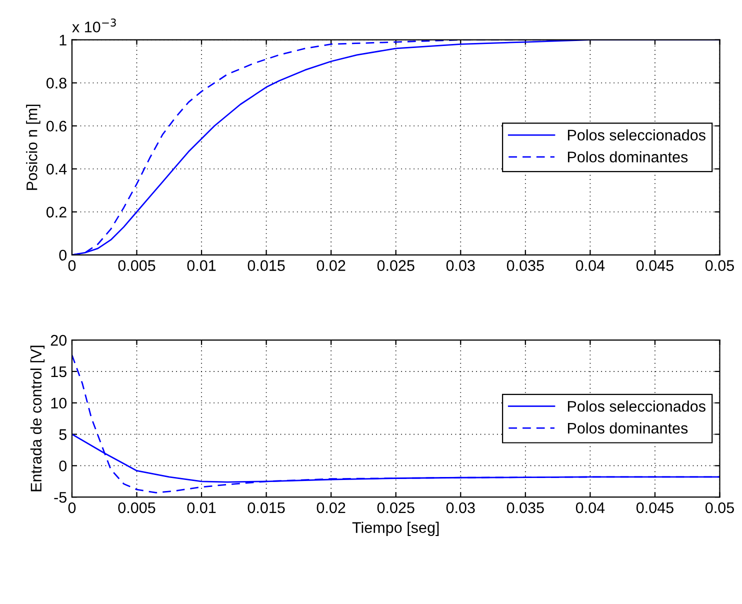  Describe the element at coordinates (33, 147) in the screenshot. I see `y-axis-title: Posicio n [m]` at that location.